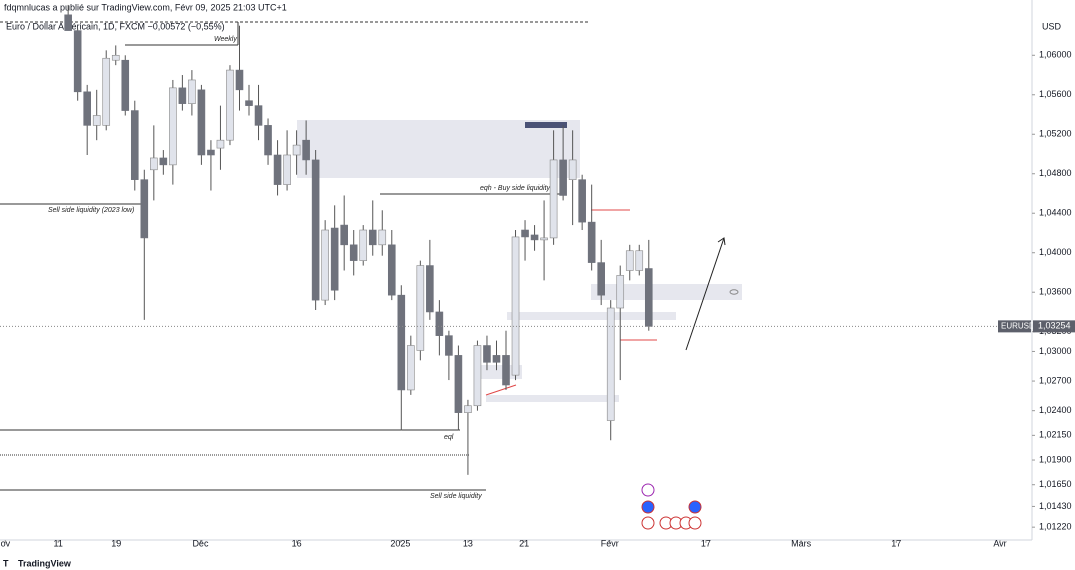  I want to click on currency: USD, so click(1052, 26).